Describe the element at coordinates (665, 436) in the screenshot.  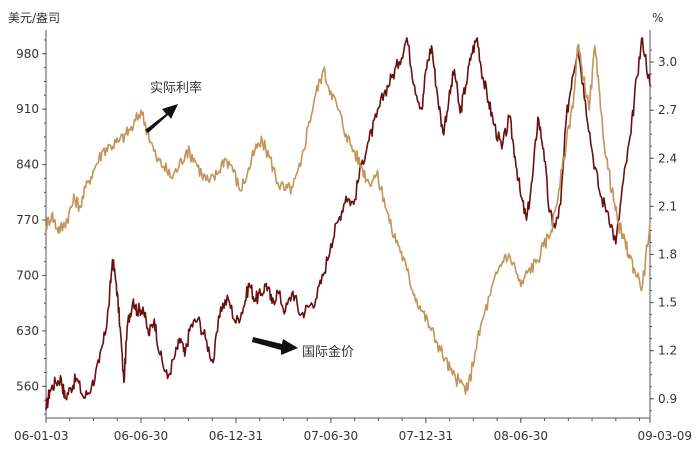
I see `x-tick-label: 09-03-09` at that location.